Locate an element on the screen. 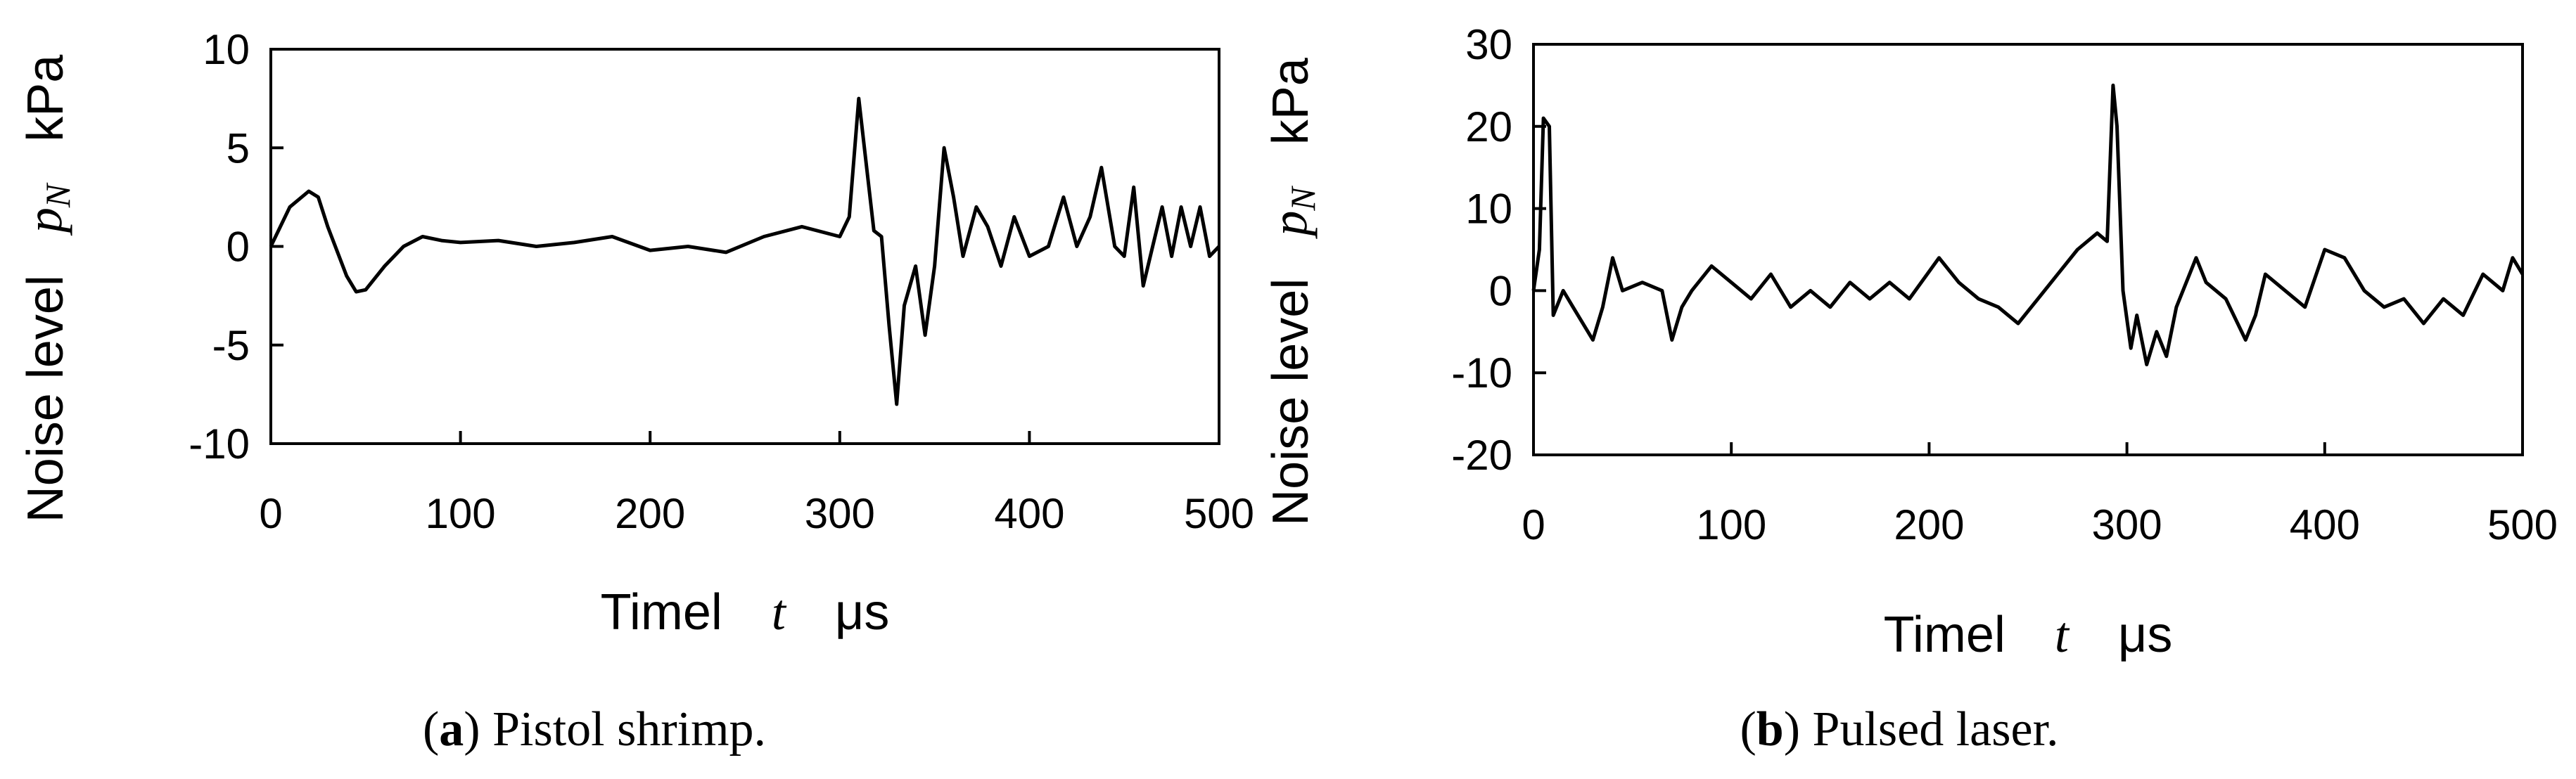 The height and width of the screenshot is (779, 2576). caption-label: a is located at coordinates (451, 729).